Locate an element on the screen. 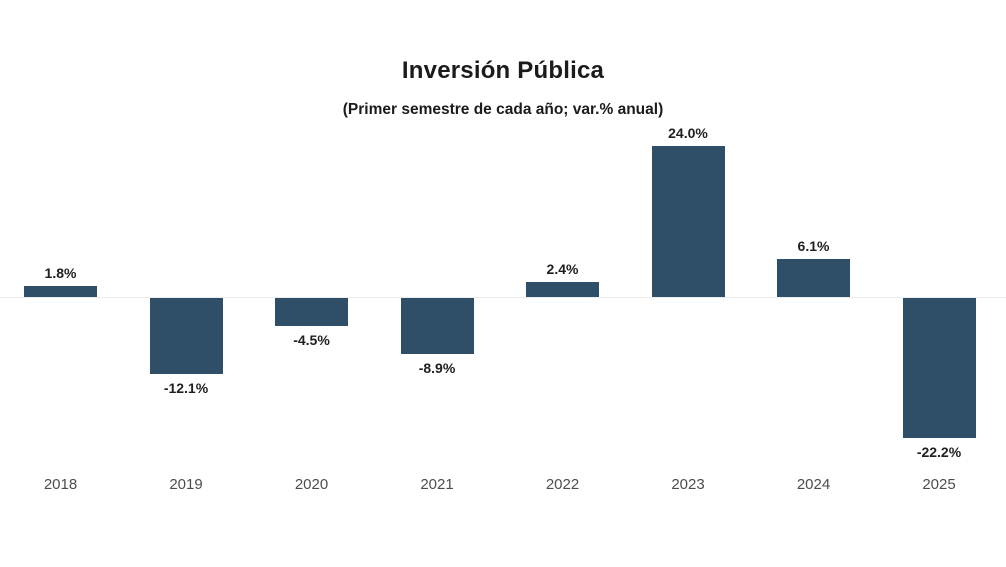 This screenshot has width=1006, height=567. bar-2022 is located at coordinates (562, 289).